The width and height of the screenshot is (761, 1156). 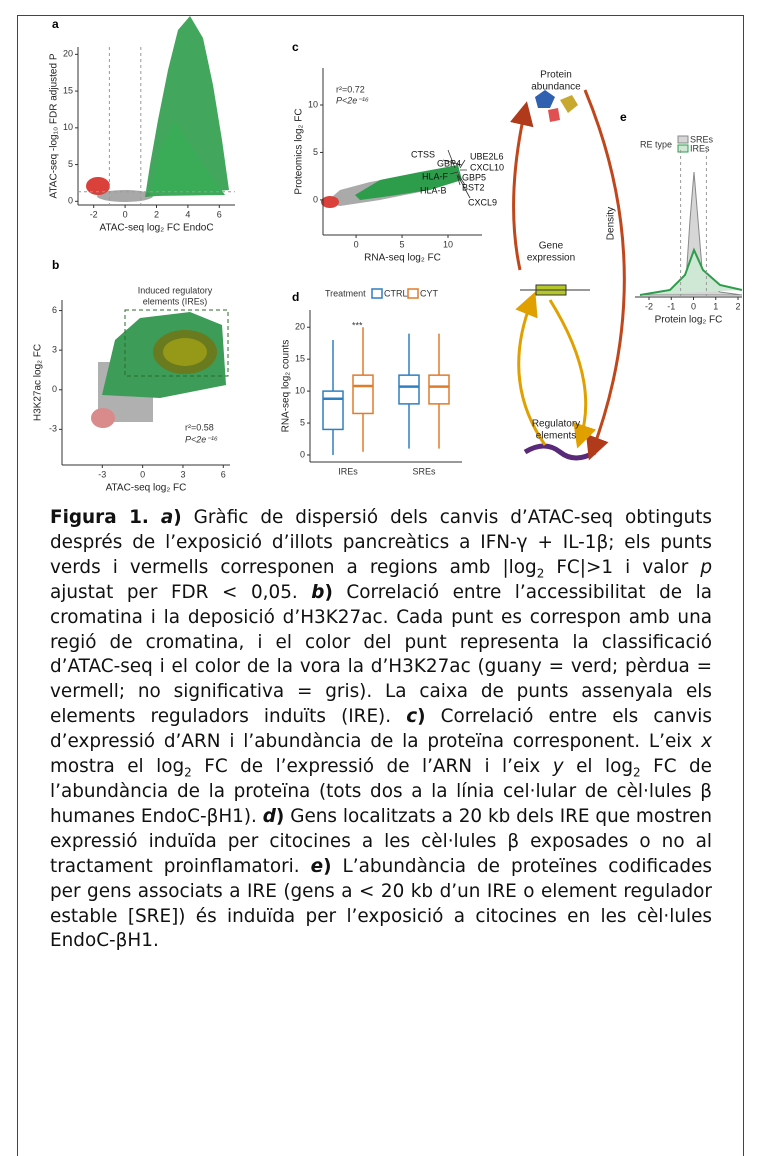 I want to click on legend-label: SREs, so click(x=702, y=139).